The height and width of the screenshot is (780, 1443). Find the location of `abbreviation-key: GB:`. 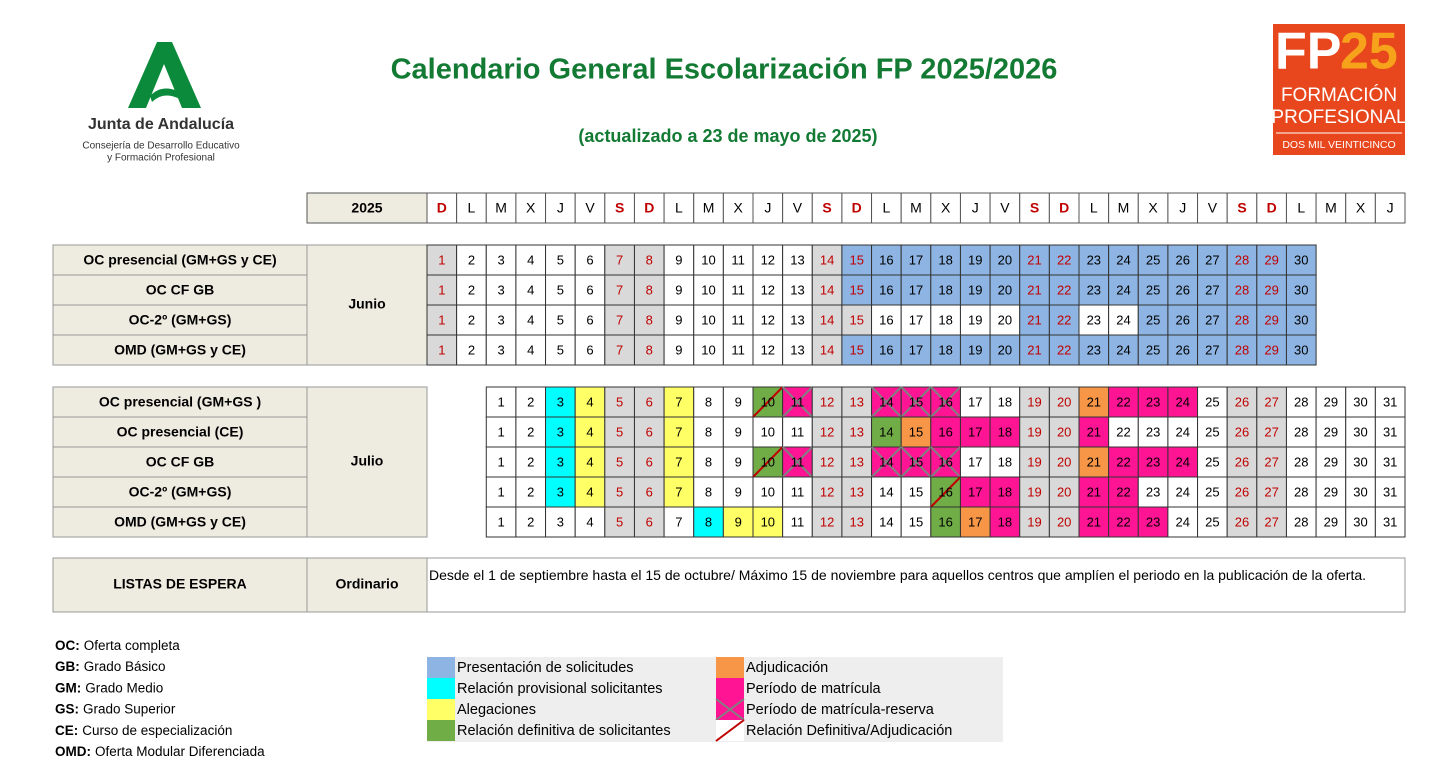

abbreviation-key: GB: is located at coordinates (67, 666).